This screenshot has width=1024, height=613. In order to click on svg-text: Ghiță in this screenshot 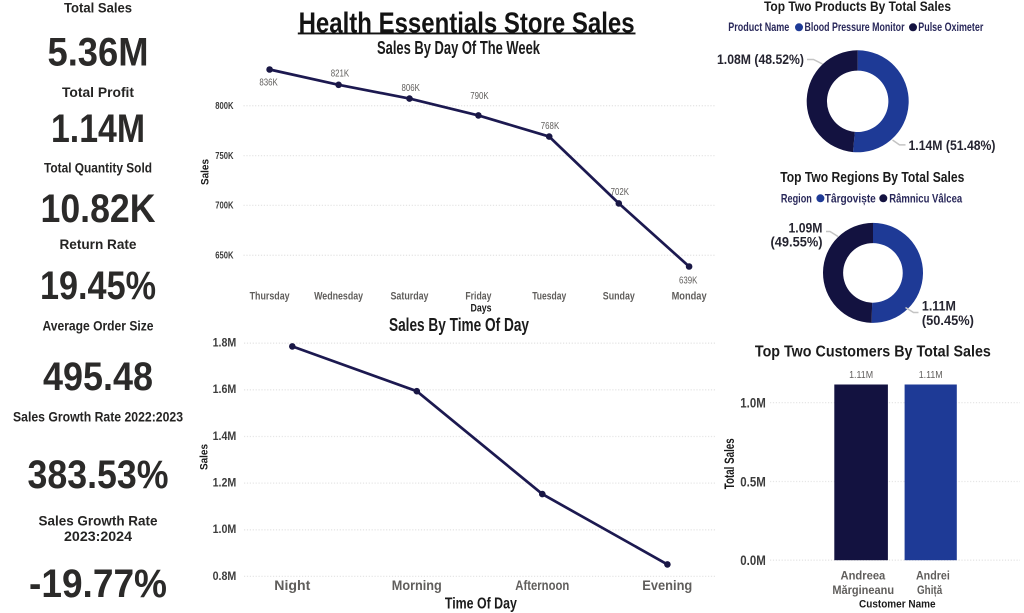, I will do `click(929, 590)`.